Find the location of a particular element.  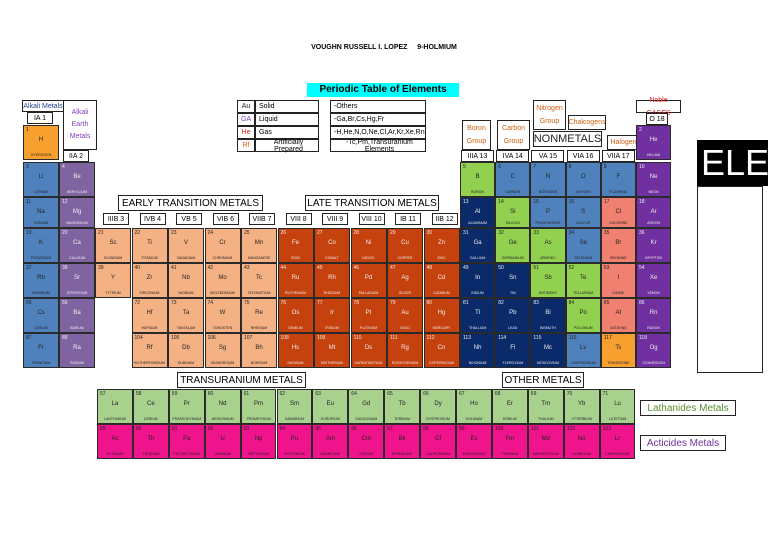

atomic-number: 77 is located at coordinates (320, 303).